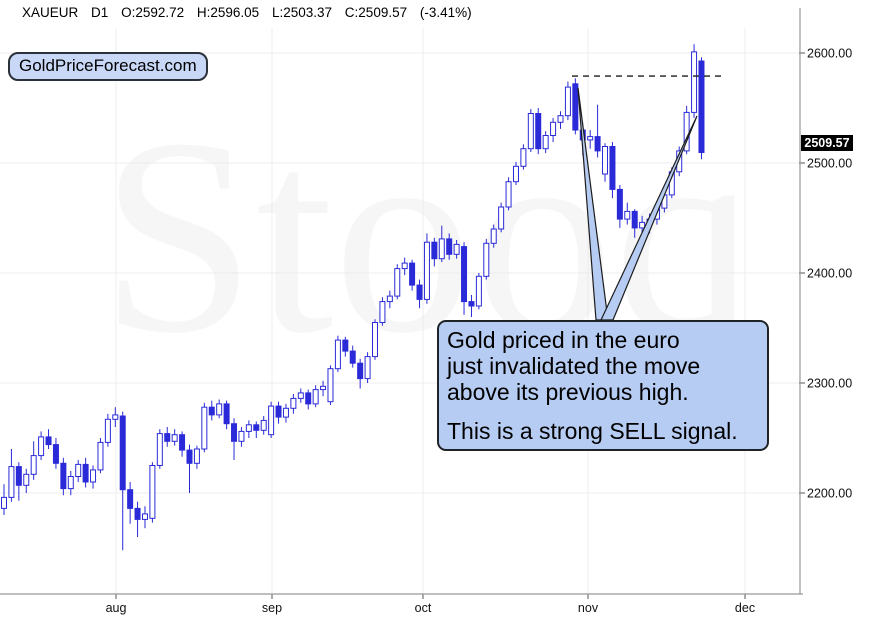 The image size is (875, 621). Describe the element at coordinates (50, 12) in the screenshot. I see `symbol-label: XAUEUR` at that location.